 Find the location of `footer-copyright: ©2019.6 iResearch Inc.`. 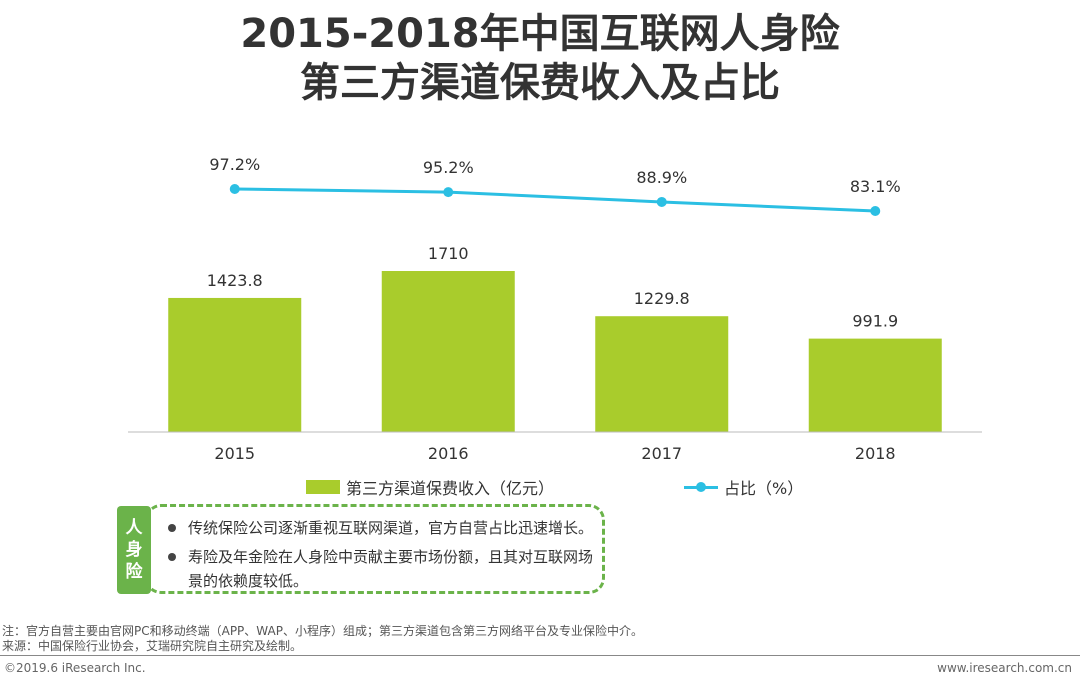

footer-copyright: ©2019.6 iResearch Inc. is located at coordinates (75, 668).